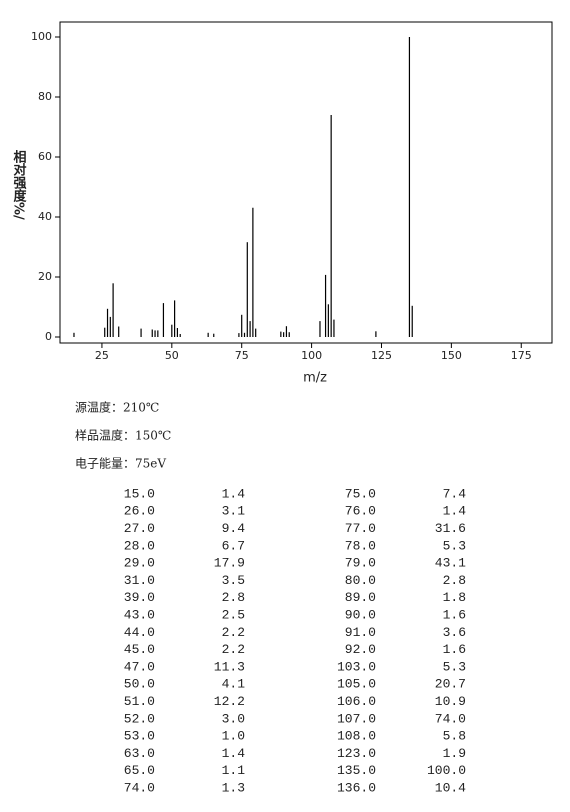 The width and height of the screenshot is (570, 812). Describe the element at coordinates (455, 493) in the screenshot. I see `table-cell: 7.4` at that location.